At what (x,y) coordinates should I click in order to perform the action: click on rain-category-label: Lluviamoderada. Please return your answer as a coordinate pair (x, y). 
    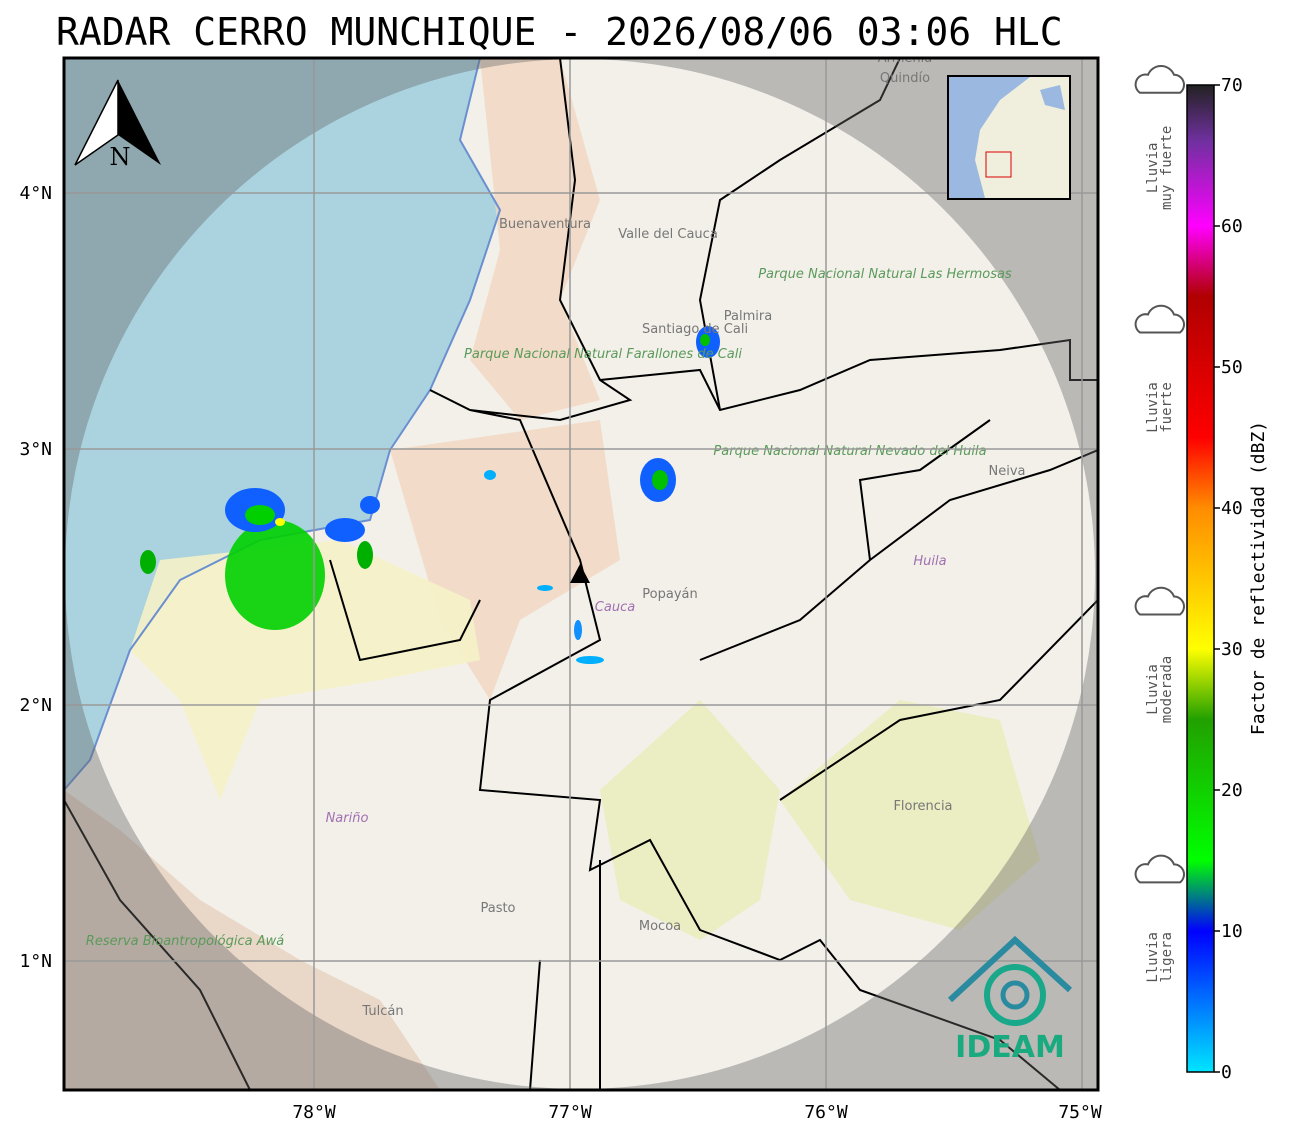
    Looking at the image, I should click on (1160, 689).